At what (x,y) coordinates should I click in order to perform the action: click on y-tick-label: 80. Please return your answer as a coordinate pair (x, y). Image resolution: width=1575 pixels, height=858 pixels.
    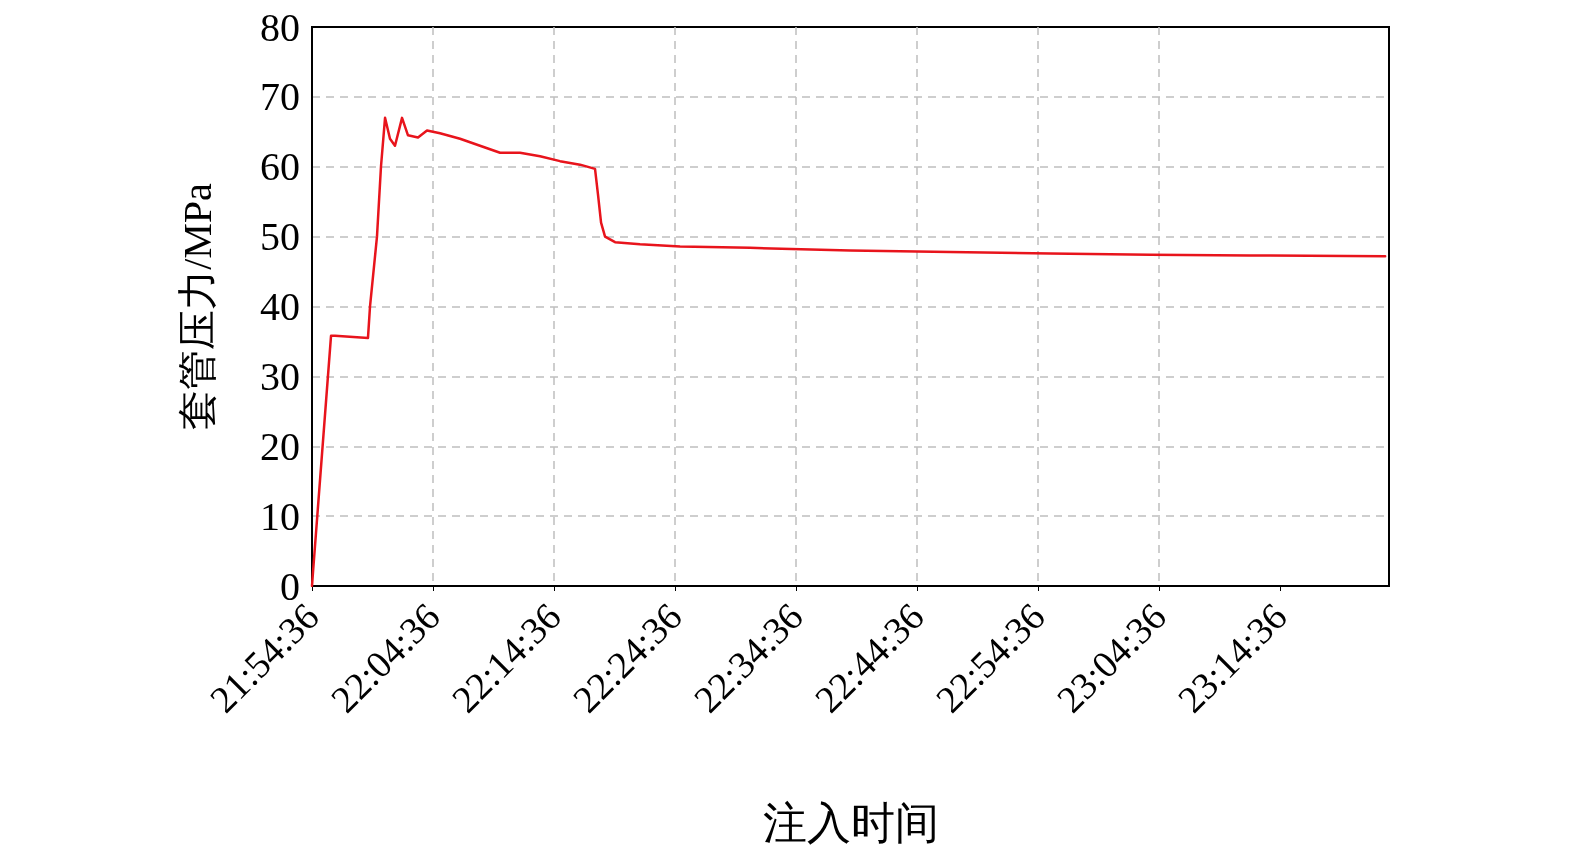
    Looking at the image, I should click on (280, 27).